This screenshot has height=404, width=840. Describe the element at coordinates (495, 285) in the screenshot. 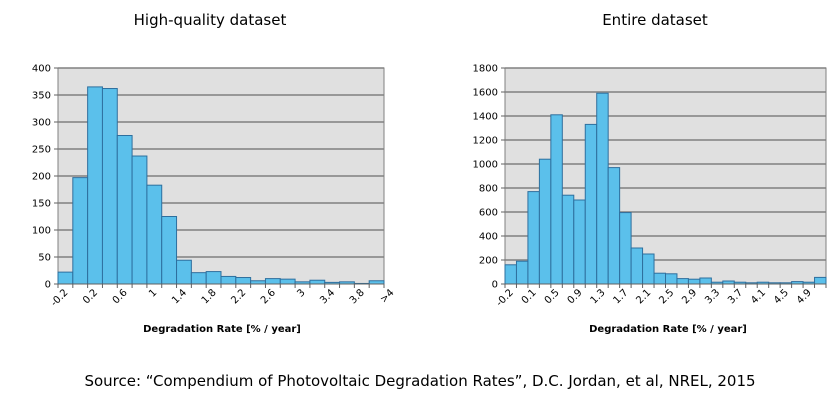

I see `chart2-y-tick-label: 0` at that location.